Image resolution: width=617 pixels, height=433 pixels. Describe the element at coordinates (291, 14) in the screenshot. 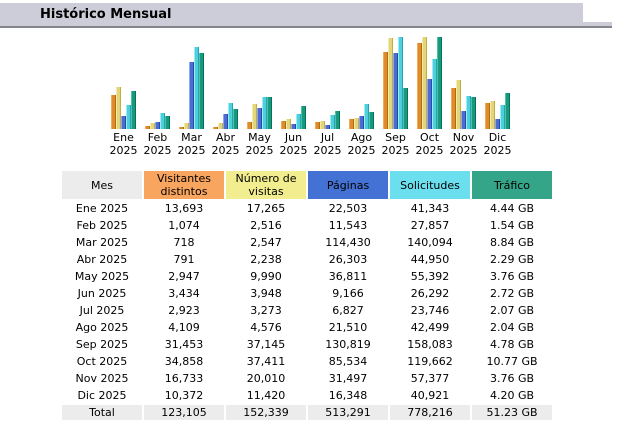

I see `section-header-bar: Histórico Mensual` at that location.